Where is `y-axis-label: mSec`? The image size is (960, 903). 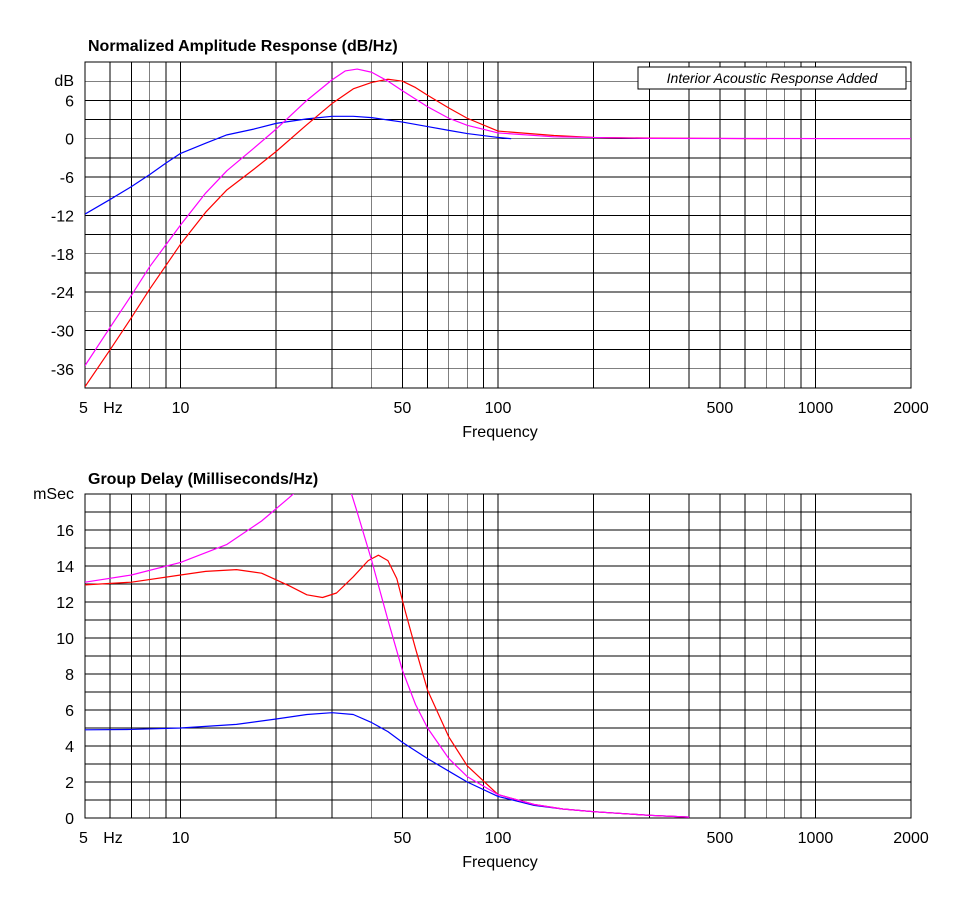 y-axis-label: mSec is located at coordinates (53, 494).